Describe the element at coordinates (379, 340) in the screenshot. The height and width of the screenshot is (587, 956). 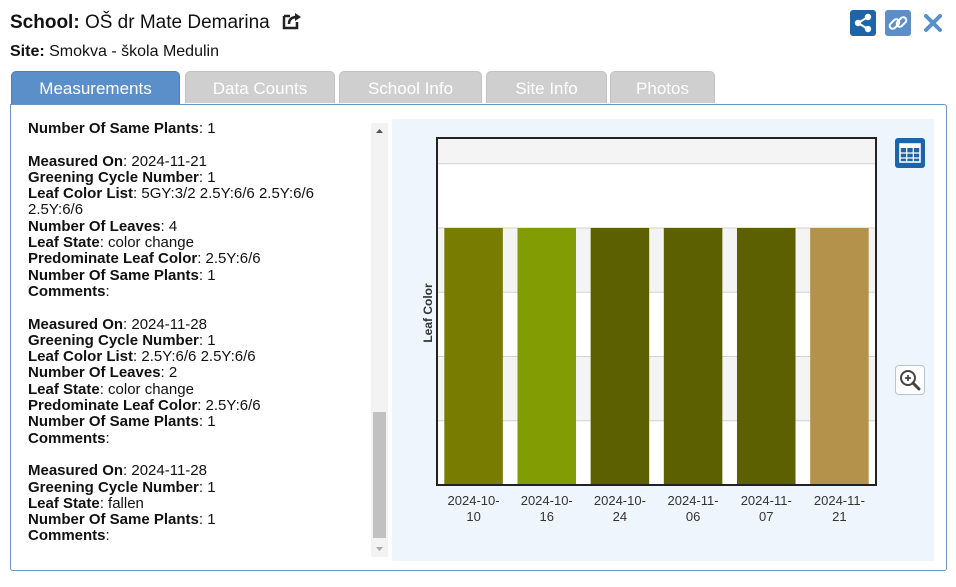
I see `list-scrollbar` at that location.